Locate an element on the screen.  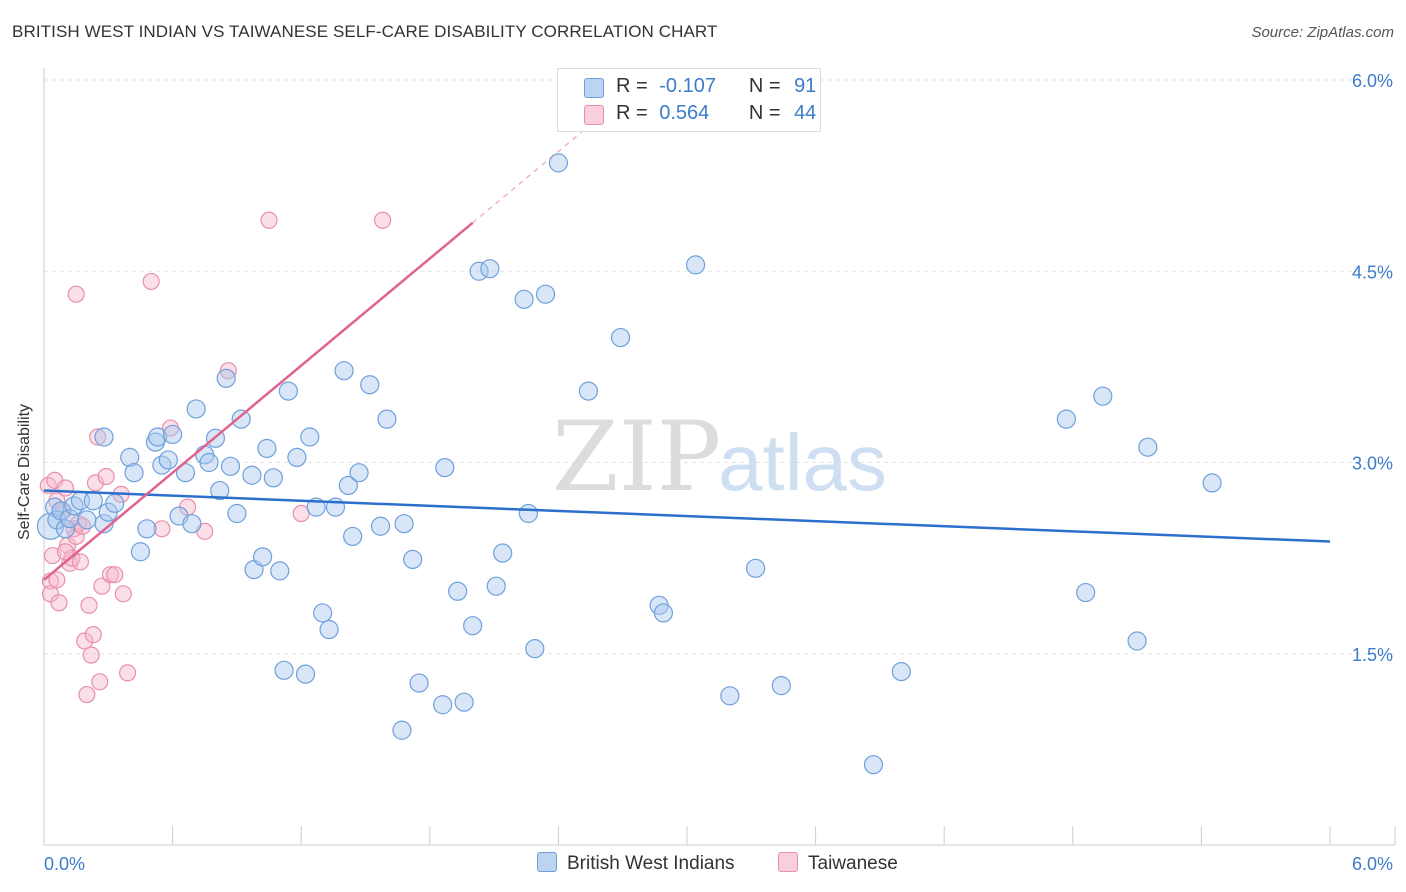
y-tick-label: 1.5% is located at coordinates (1372, 655).